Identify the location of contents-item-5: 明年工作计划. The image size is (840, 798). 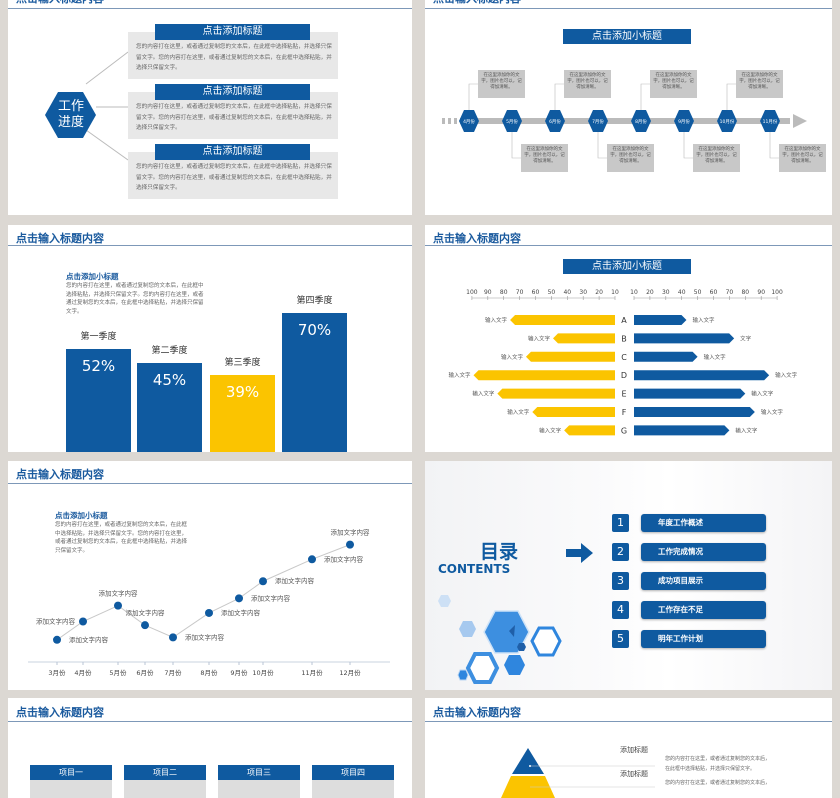
(703, 639).